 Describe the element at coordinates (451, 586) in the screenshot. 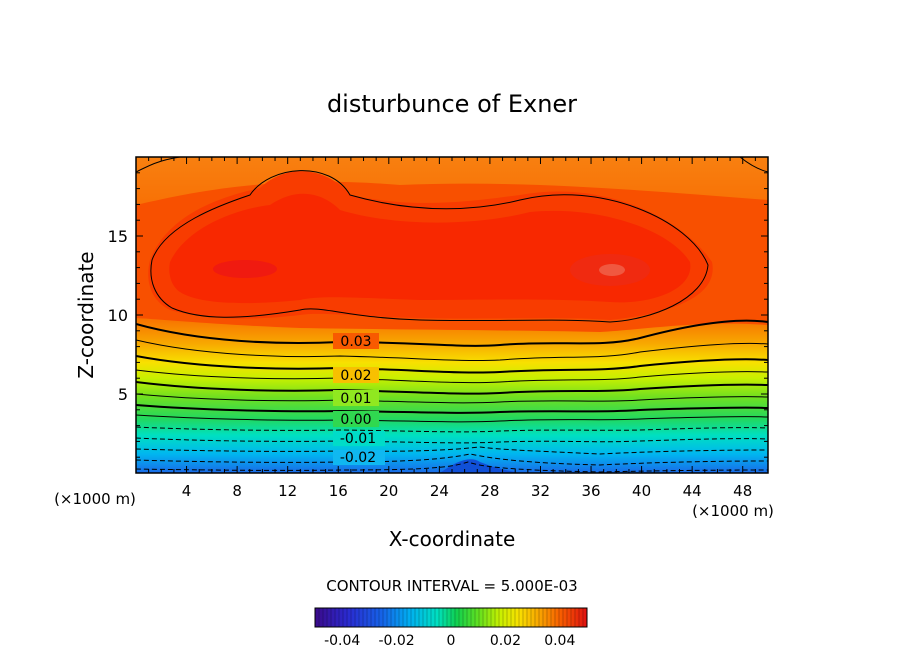

I see `contour-interval-text: CONTOUR INTERVAL = 5.000E-03` at that location.